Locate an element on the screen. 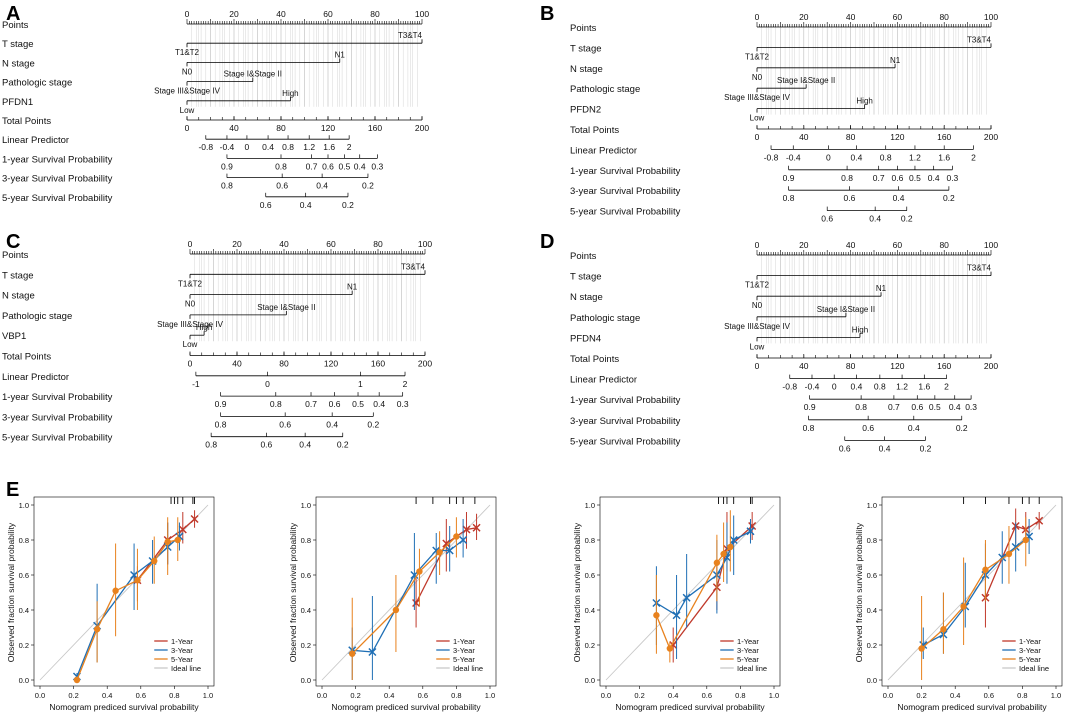 This screenshot has width=1072, height=719. scale-tick-label: 0.4 is located at coordinates (914, 428).